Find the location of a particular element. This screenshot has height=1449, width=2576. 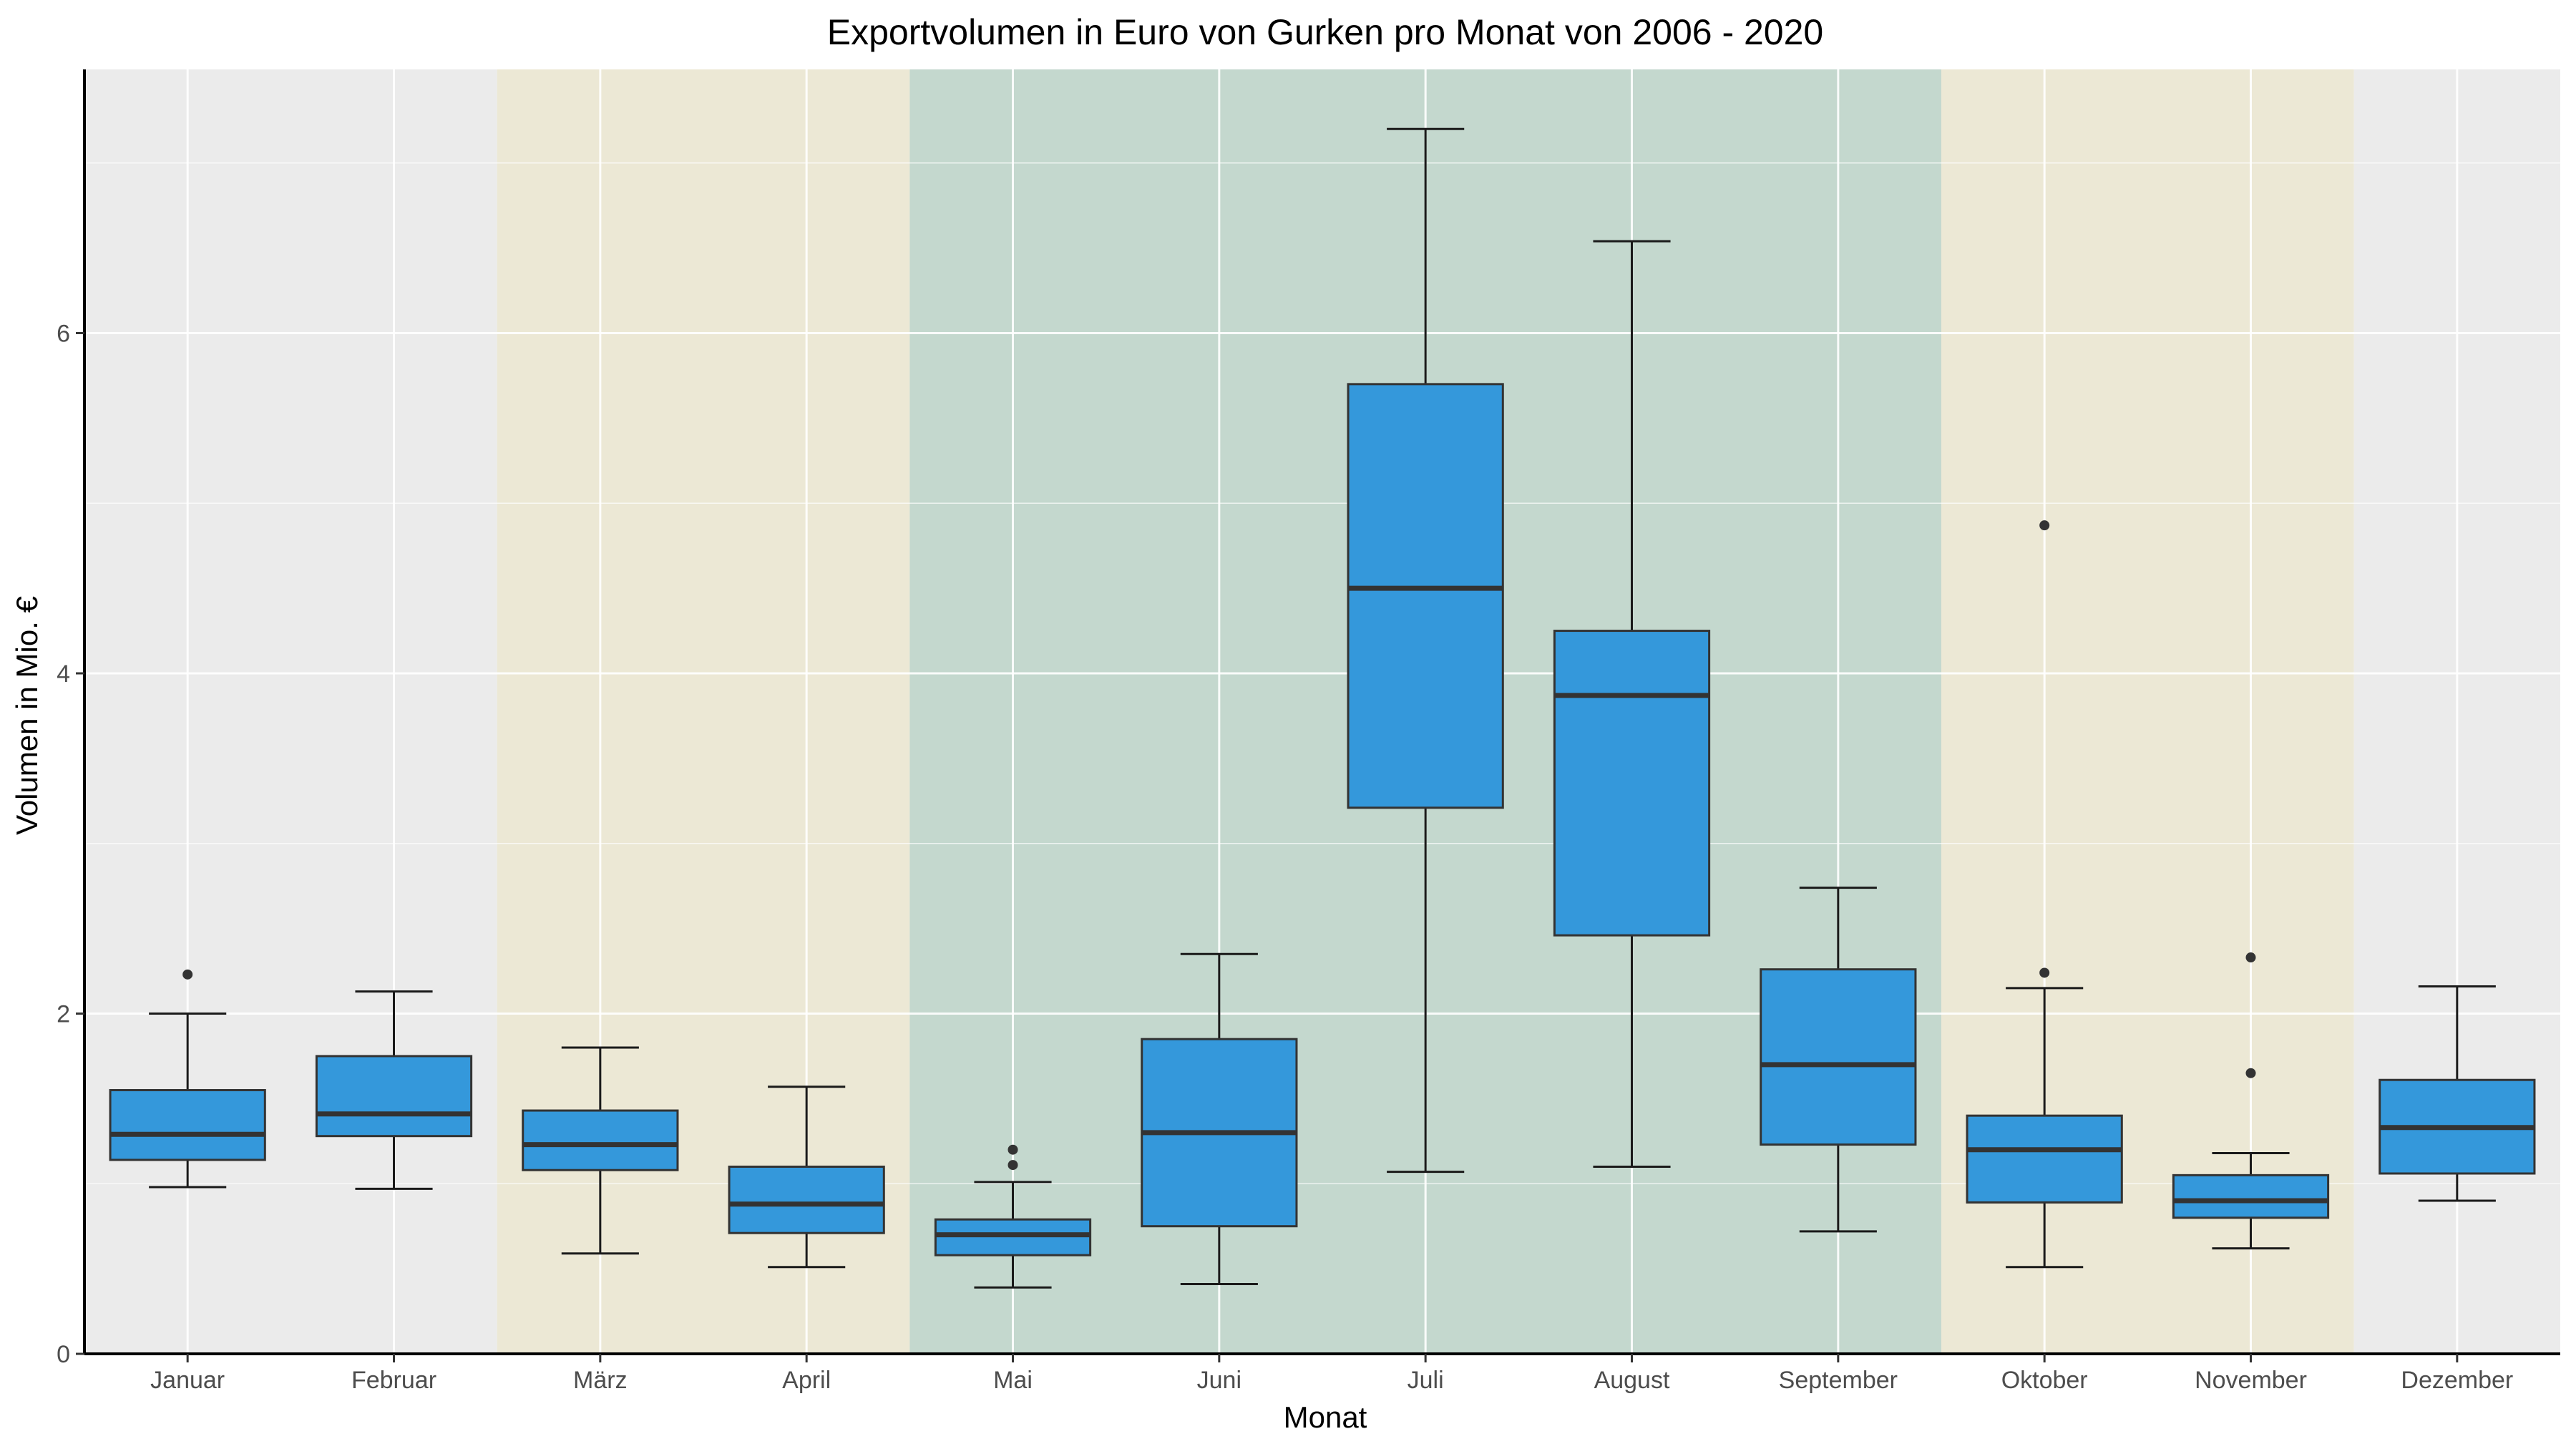

box-september is located at coordinates (1838, 1060).